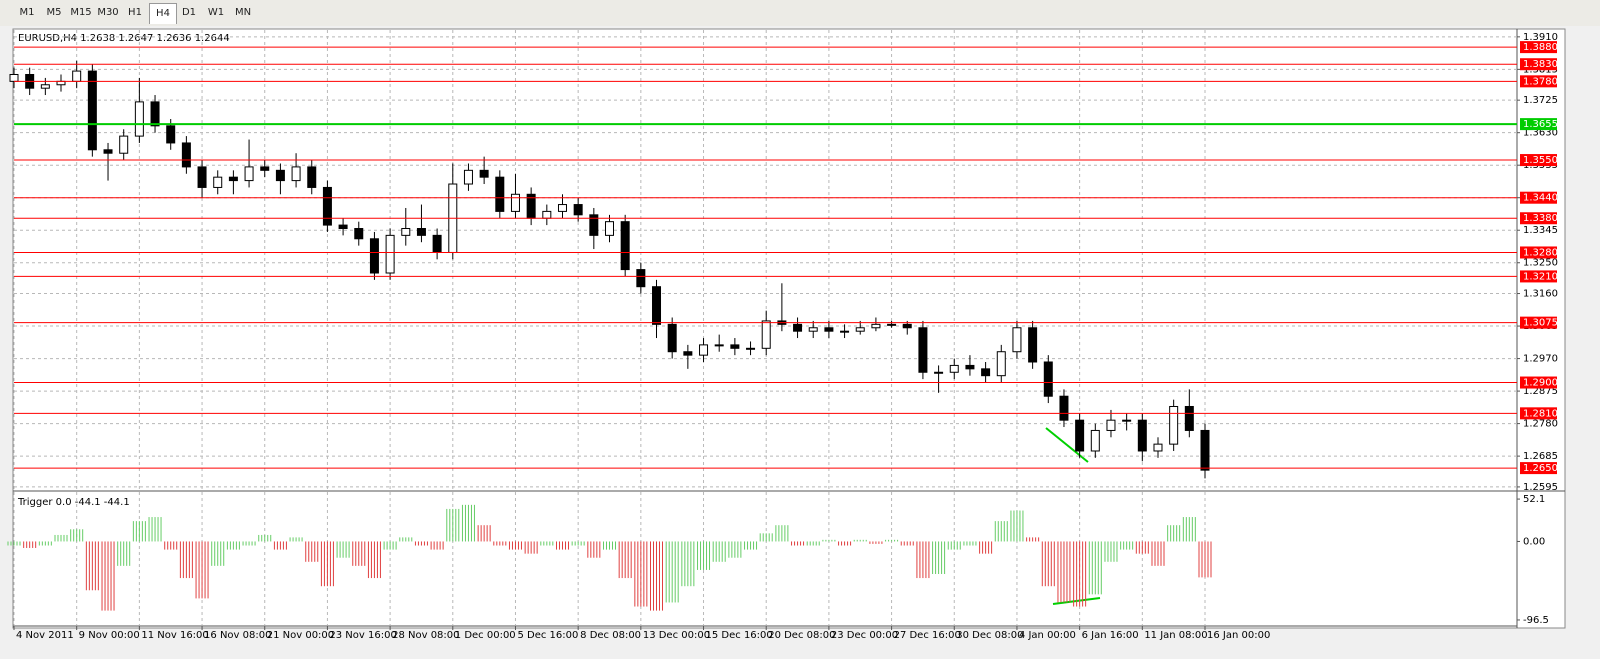 This screenshot has height=659, width=1600. Describe the element at coordinates (300, 635) in the screenshot. I see `x-tick-label: 21 Nov 00:00` at that location.